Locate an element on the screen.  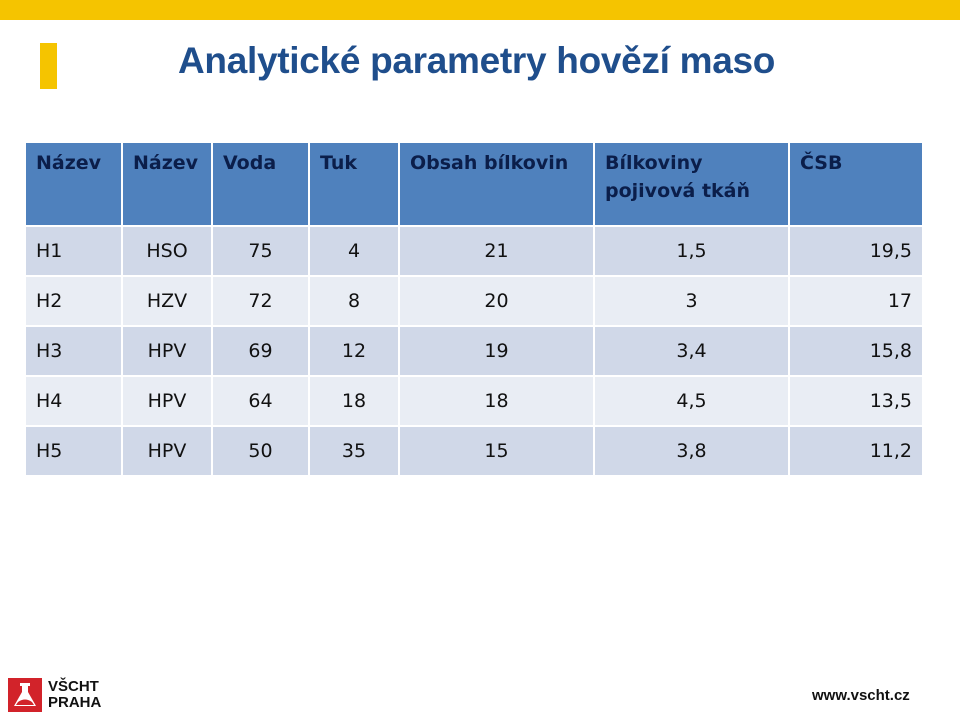
table-cell: H4 is located at coordinates (73, 401).